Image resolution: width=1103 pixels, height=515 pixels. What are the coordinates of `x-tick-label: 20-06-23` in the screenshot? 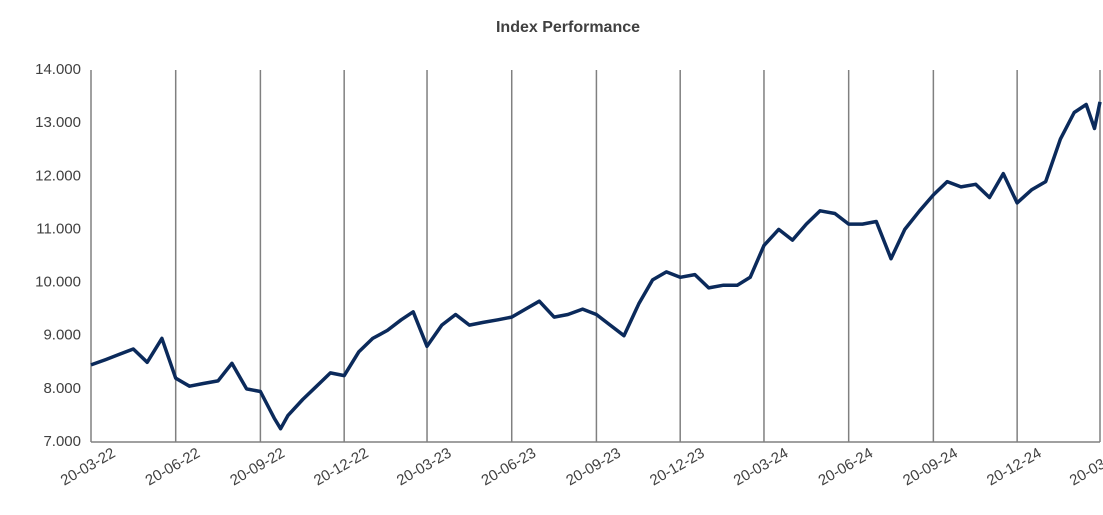 It's located at (509, 467).